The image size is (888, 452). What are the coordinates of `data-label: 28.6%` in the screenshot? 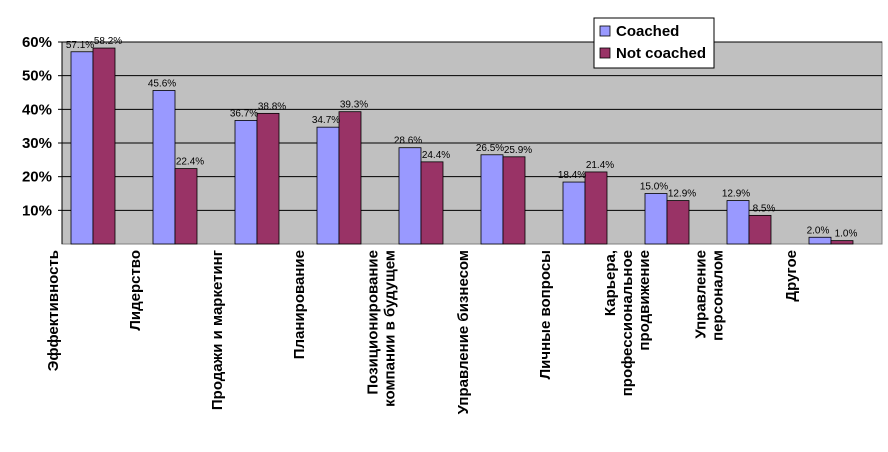 It's located at (408, 141).